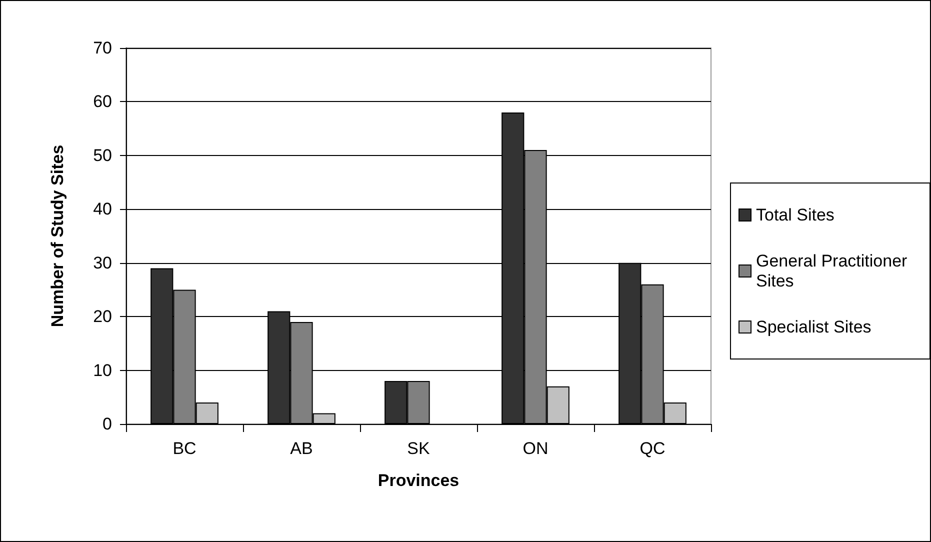 This screenshot has height=542, width=931. Describe the element at coordinates (102, 209) in the screenshot. I see `y-tick-label: 40` at that location.